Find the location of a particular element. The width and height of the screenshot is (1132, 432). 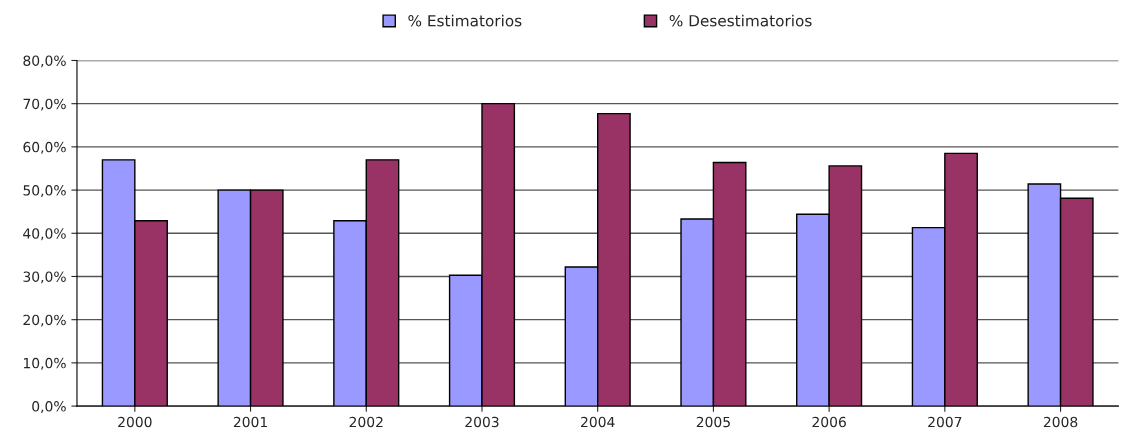

y-tick-label: 40,0% is located at coordinates (44, 234).